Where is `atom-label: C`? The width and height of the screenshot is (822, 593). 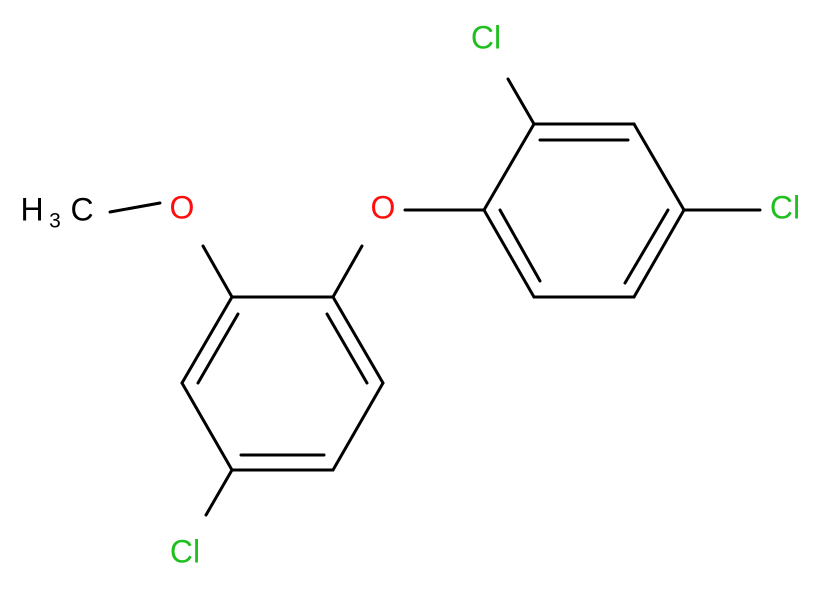 atom-label: C is located at coordinates (81, 209).